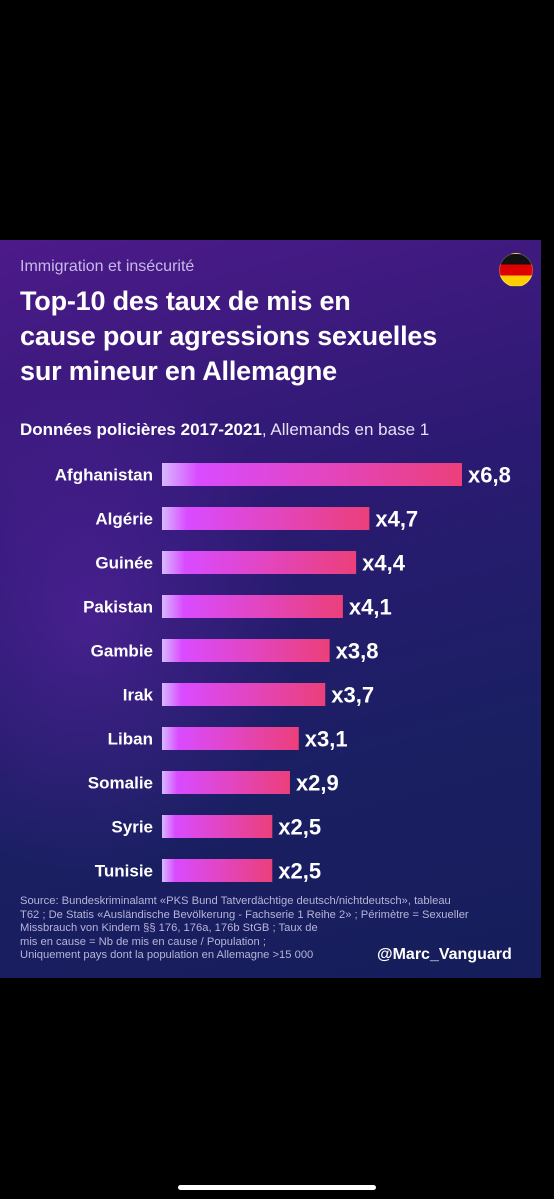 The height and width of the screenshot is (1199, 554). What do you see at coordinates (120, 783) in the screenshot?
I see `category-label: Somalie` at bounding box center [120, 783].